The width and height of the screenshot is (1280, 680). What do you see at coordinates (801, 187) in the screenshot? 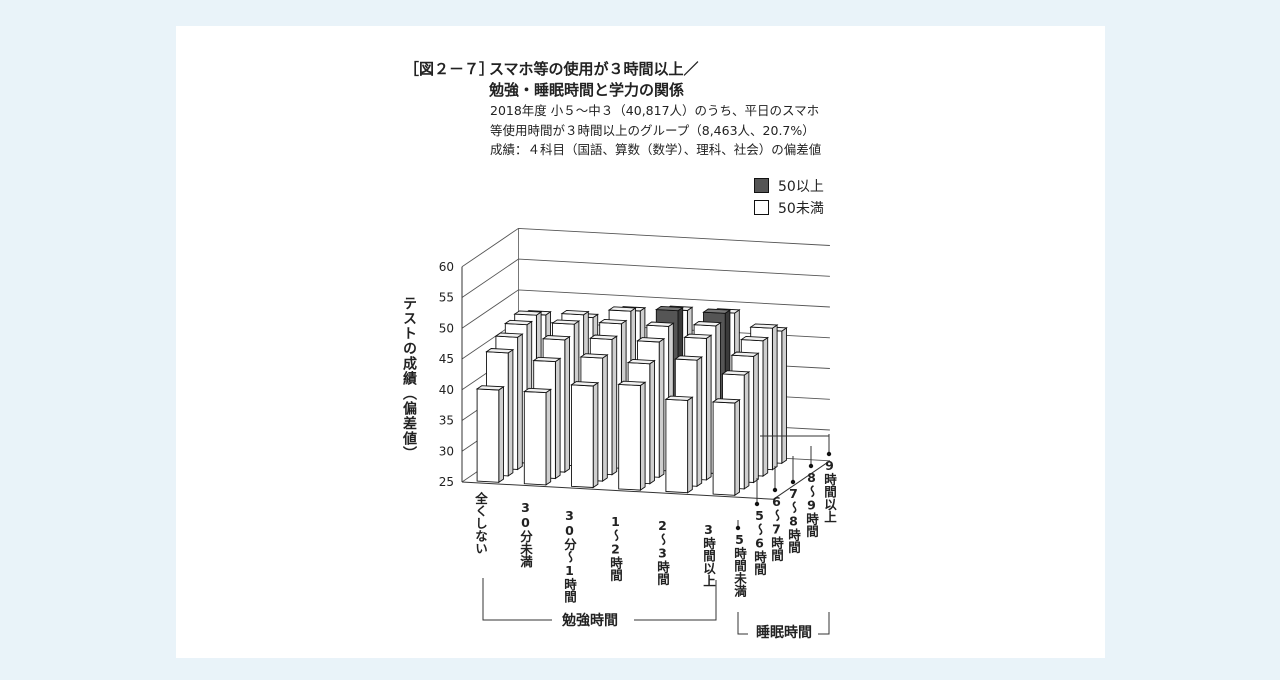
I see `legend-label: 50以上` at bounding box center [801, 187].